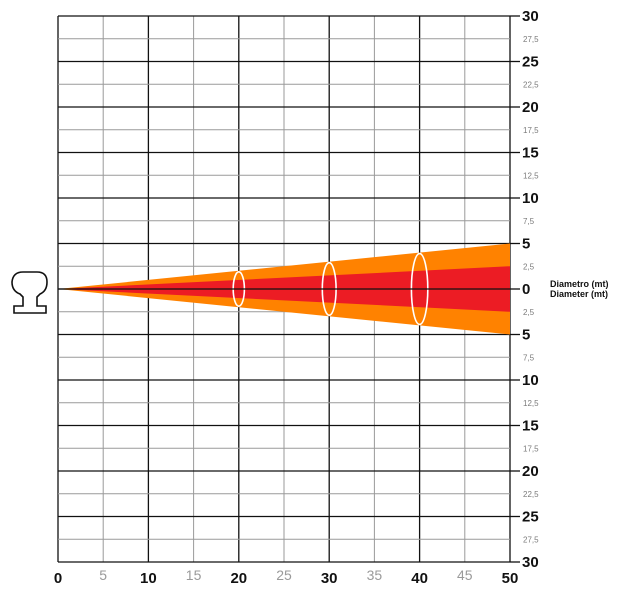 Image resolution: width=619 pixels, height=593 pixels. What do you see at coordinates (29, 292) in the screenshot?
I see `rail-profile-icon` at bounding box center [29, 292].